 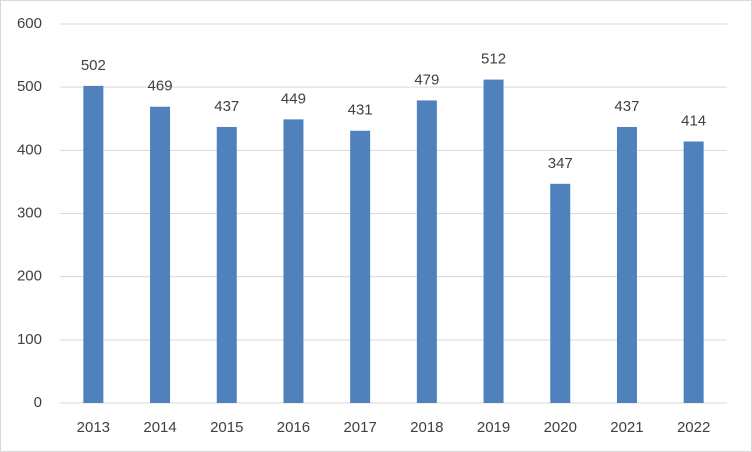 I want to click on data-label: 347, so click(x=560, y=163).